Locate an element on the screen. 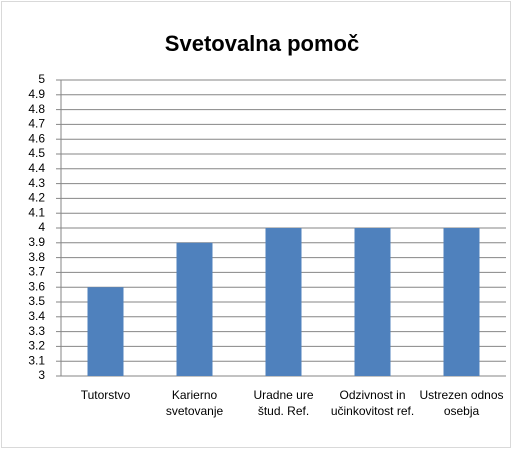  y-tick-label: 3.2 is located at coordinates (36, 346).